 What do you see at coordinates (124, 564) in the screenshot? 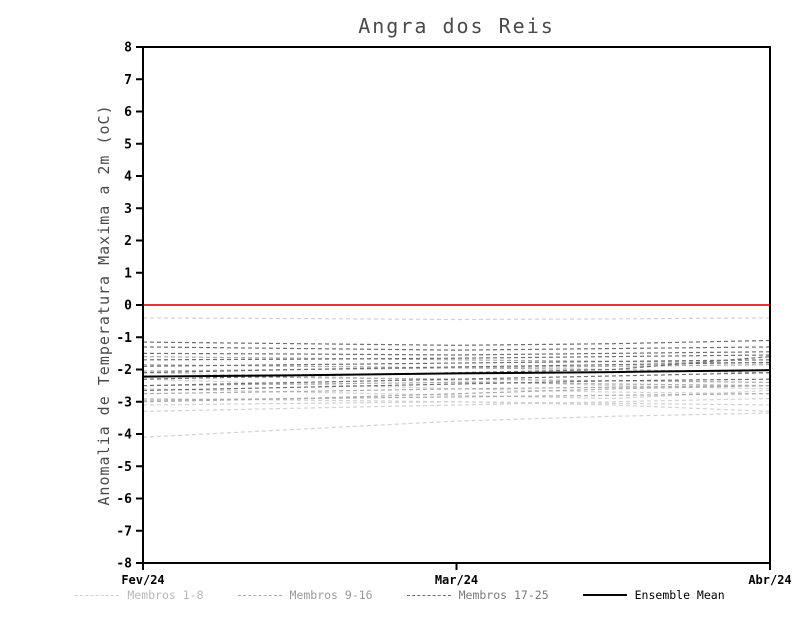
I see `y-tick-label: -8` at bounding box center [124, 564].